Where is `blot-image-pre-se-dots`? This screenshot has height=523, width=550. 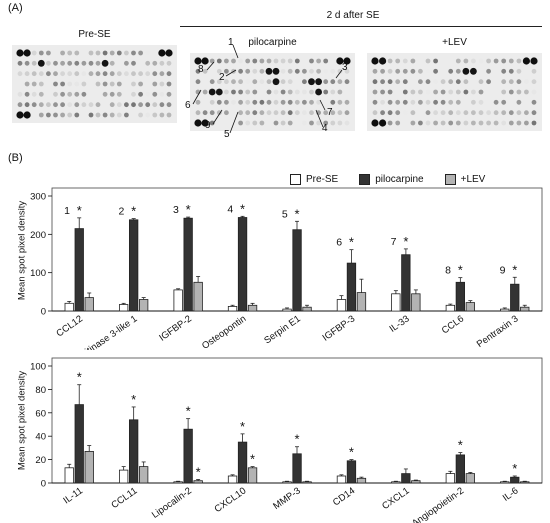 blot-image-pre-se-dots is located at coordinates (94, 84).